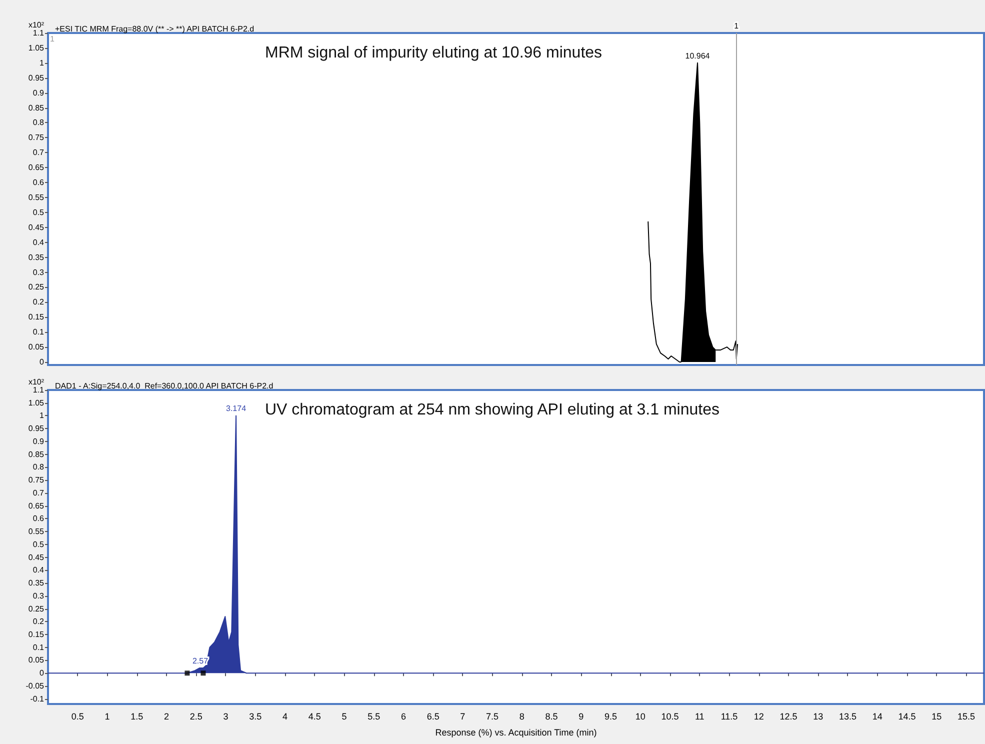  I want to click on x-tick-label: 2, so click(166, 717).